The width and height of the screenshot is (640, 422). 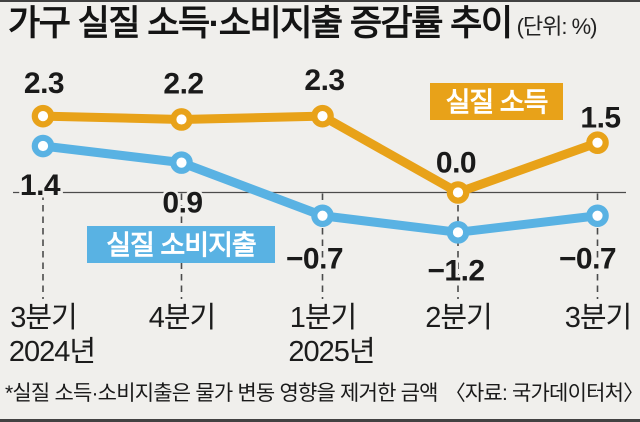 I want to click on chart-header: 가구 실질 소득·소비지출 증감률 추이 (단위: %), so click(x=323, y=24).